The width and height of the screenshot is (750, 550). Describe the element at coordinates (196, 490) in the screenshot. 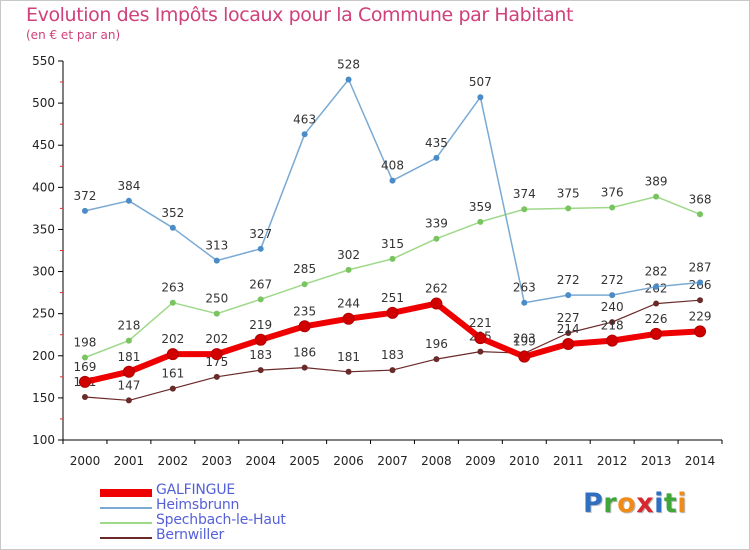

I see `legend-label: GALFINGUE` at that location.